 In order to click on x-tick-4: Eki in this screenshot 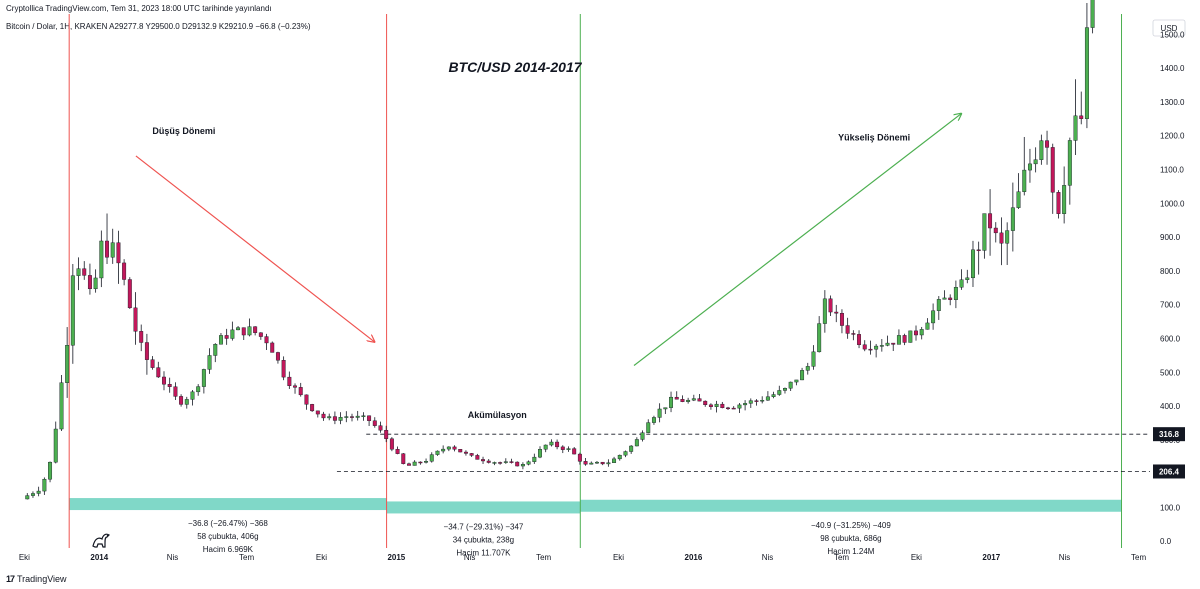, I will do `click(321, 557)`.